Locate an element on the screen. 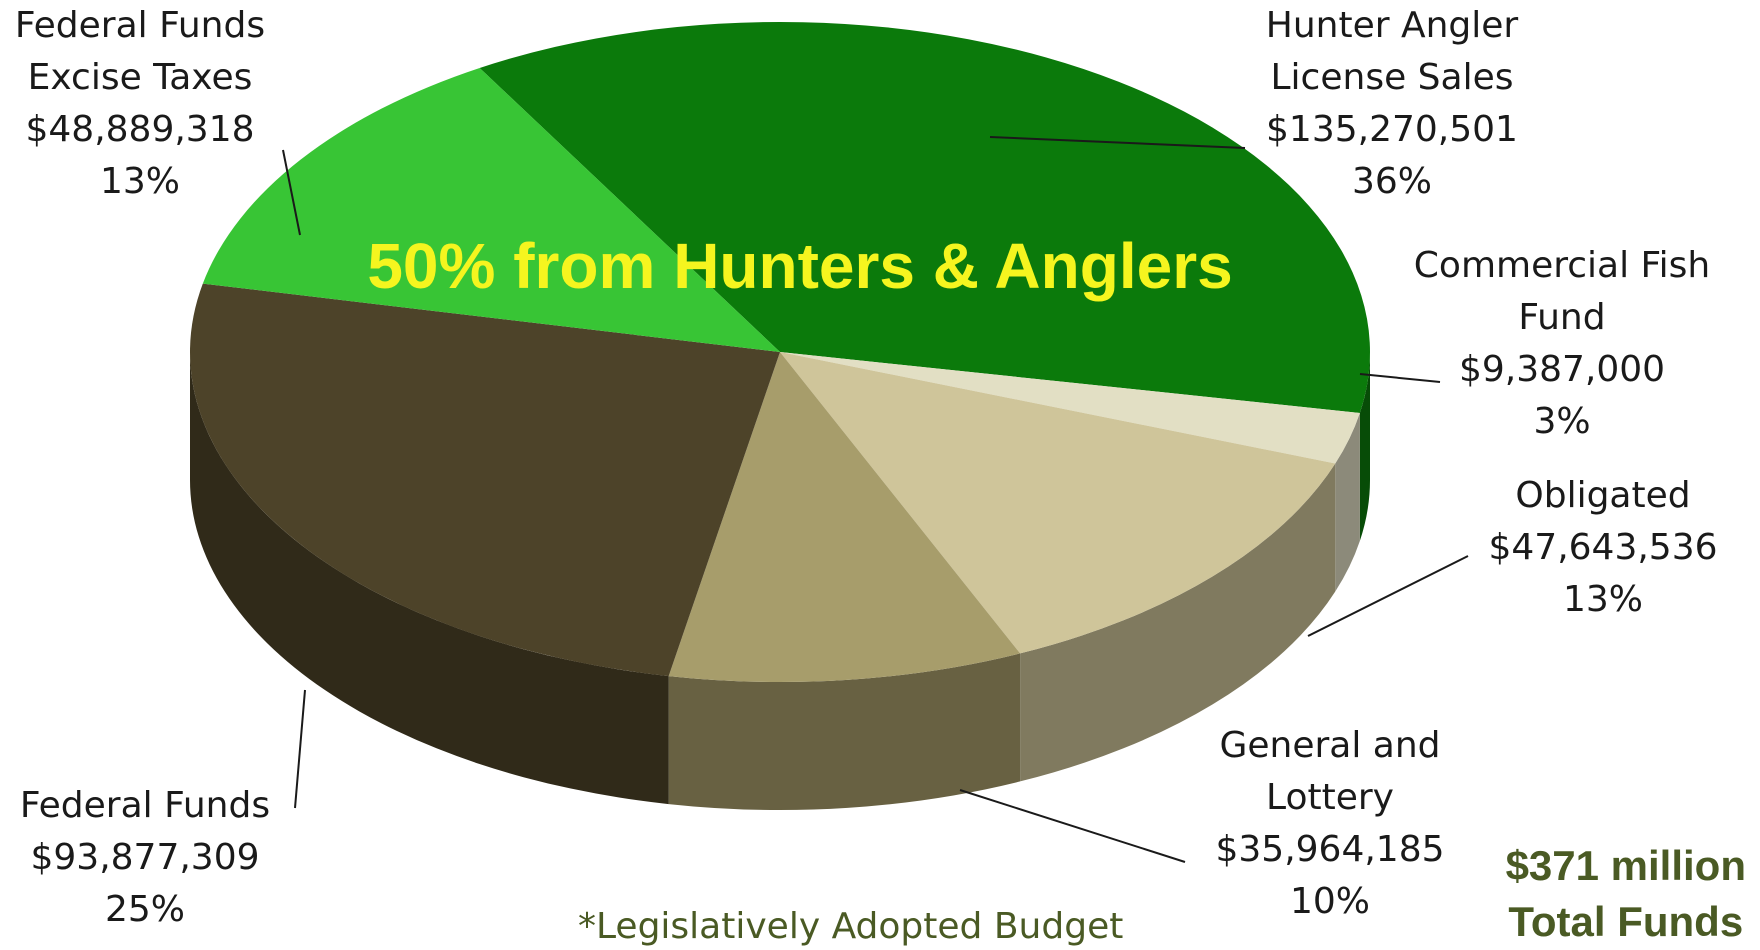 Image resolution: width=1760 pixels, height=950 pixels. slice-name: Hunter Angler is located at coordinates (1392, 25).